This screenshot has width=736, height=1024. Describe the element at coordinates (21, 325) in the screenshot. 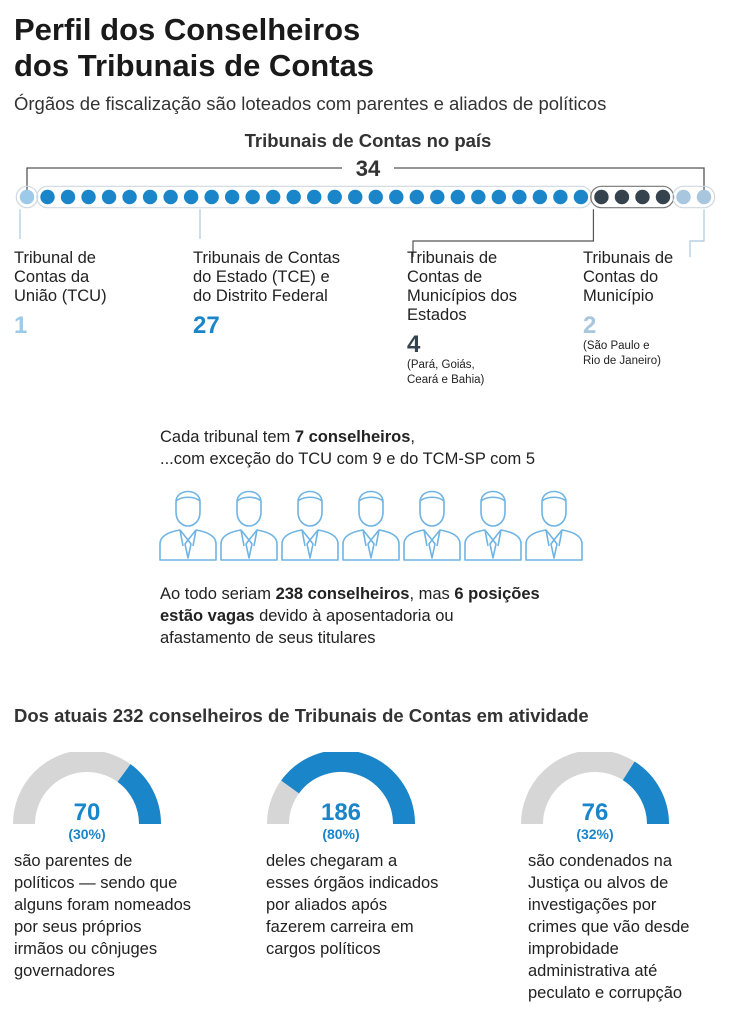

I see `category-tcu-count: 1` at that location.